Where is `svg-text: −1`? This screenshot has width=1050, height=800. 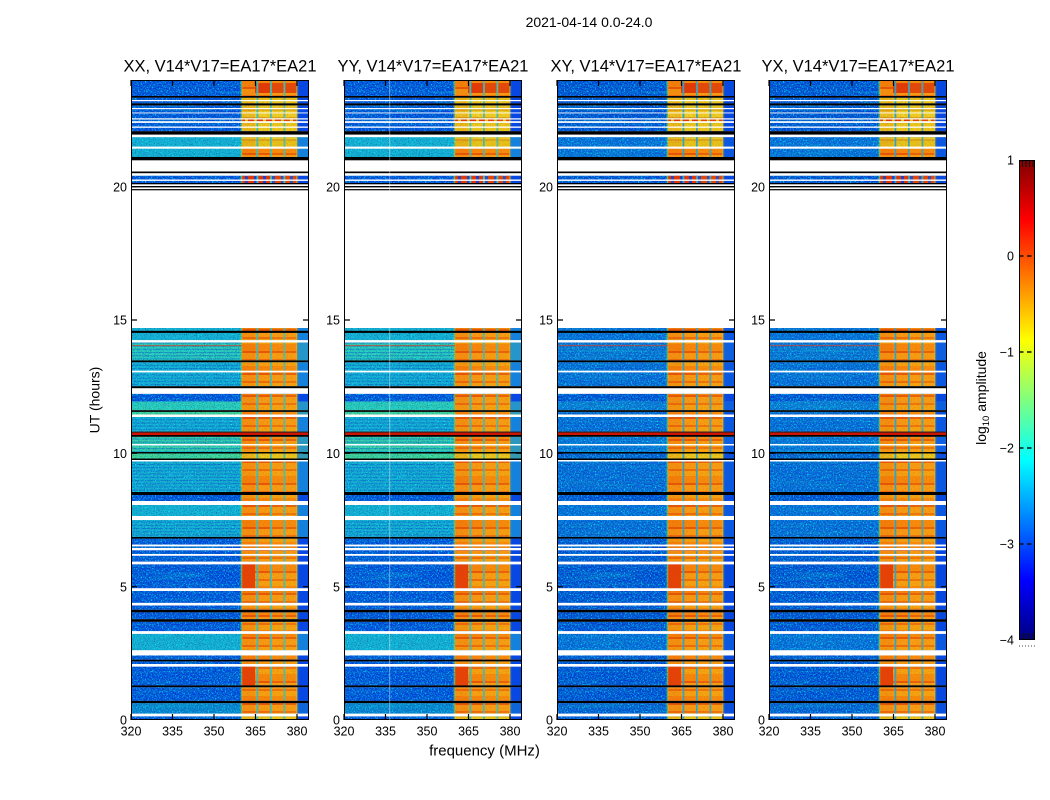
svg-text: −1 is located at coordinates (1007, 353).